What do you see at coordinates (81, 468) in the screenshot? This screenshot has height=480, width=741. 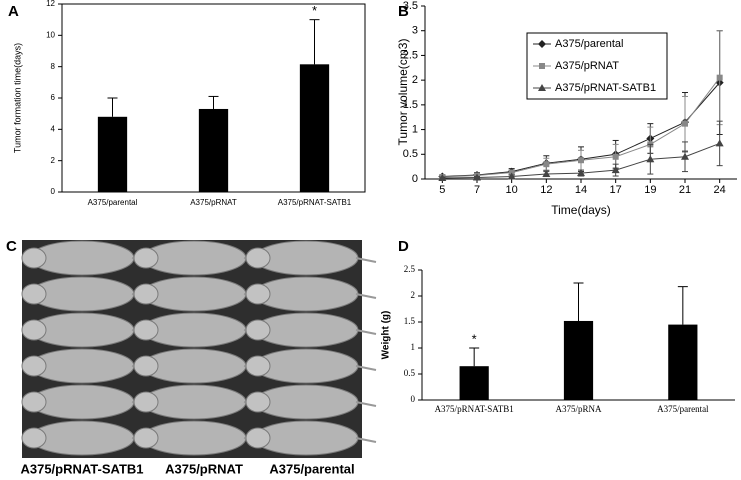 I see `photo-label: A375/pRNAT-SATB1` at bounding box center [81, 468].